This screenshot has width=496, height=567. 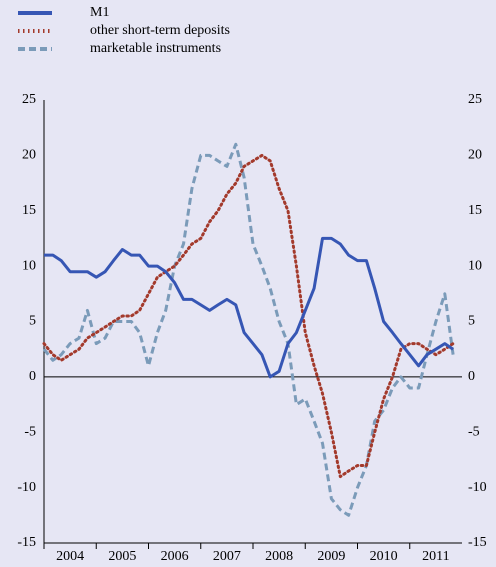 What do you see at coordinates (384, 556) in the screenshot?
I see `x-tick-label: 2010` at bounding box center [384, 556].